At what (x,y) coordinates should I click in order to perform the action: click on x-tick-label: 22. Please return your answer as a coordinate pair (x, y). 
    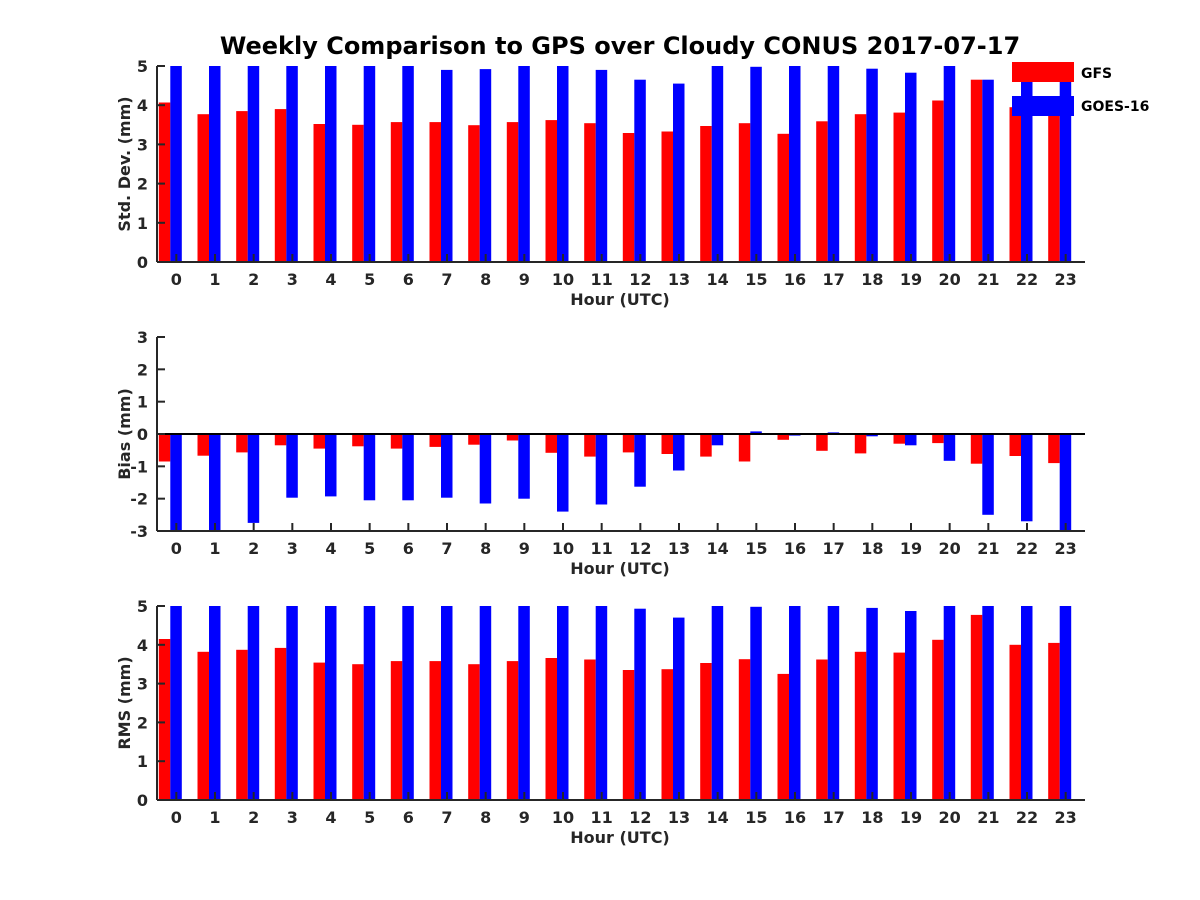
    Looking at the image, I should click on (1027, 817).